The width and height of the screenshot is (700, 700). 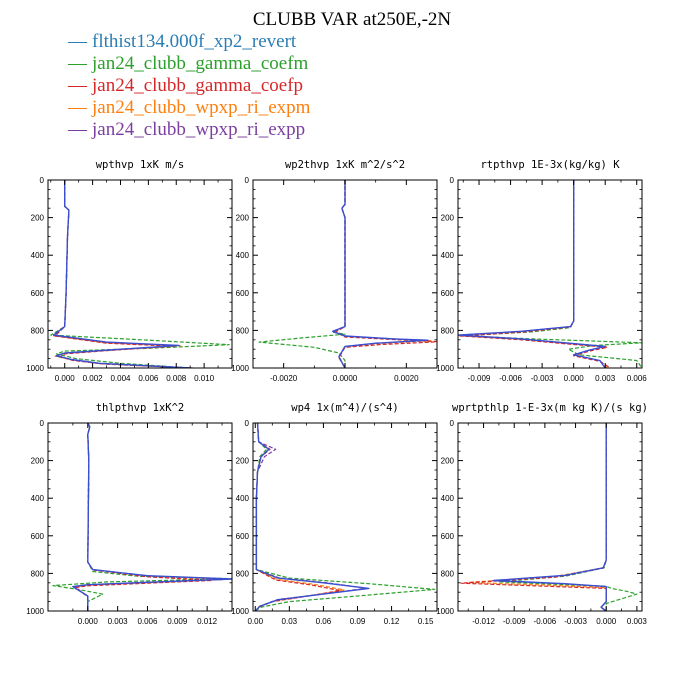 What do you see at coordinates (345, 378) in the screenshot?
I see `x-tick-label: 0.0000` at bounding box center [345, 378].